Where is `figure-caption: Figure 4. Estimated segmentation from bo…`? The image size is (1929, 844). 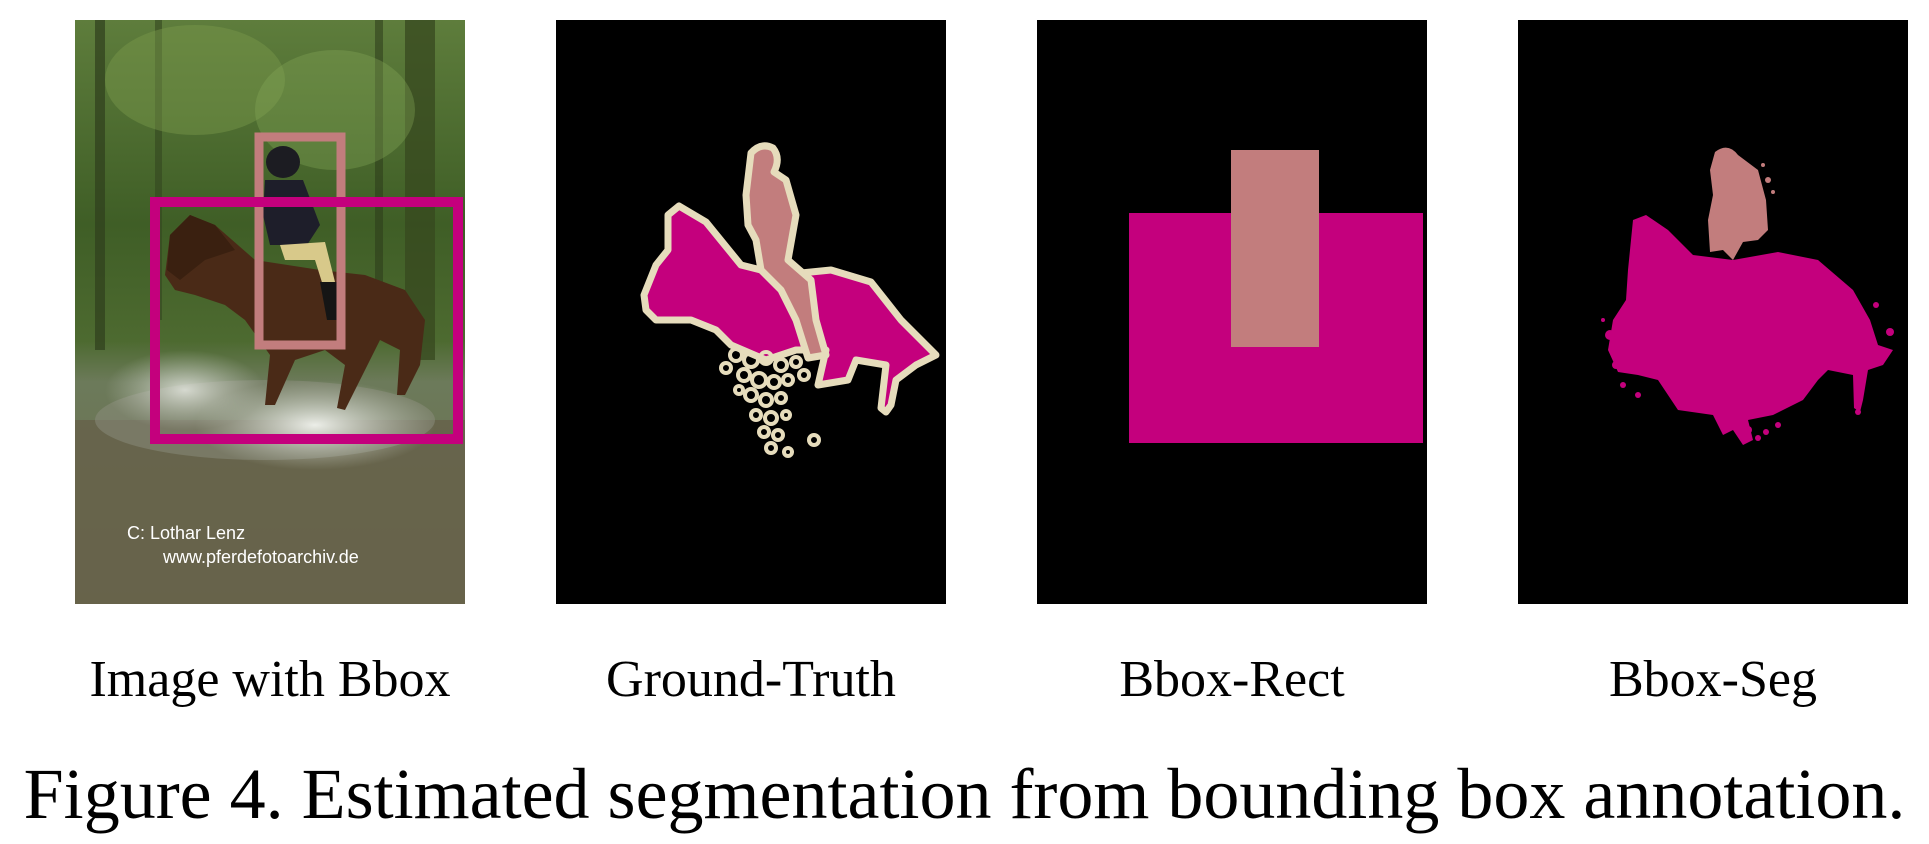 figure-caption: Figure 4. Estimated segmentation from bo… is located at coordinates (964, 794).